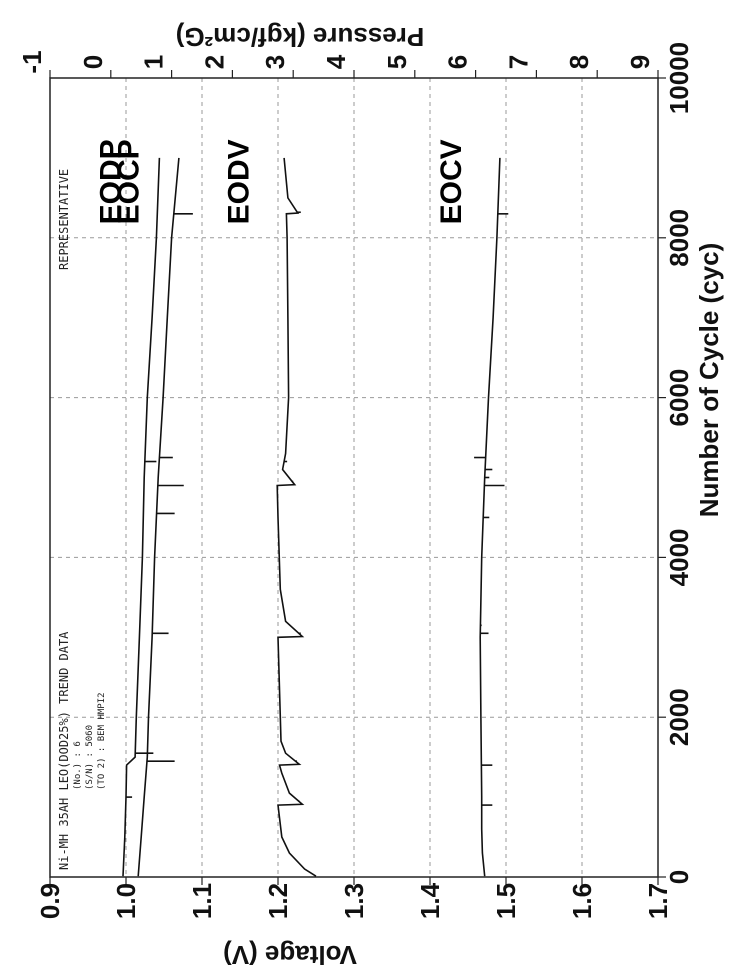  Describe the element at coordinates (64, 750) in the screenshot. I see `header-left-note: Ni-MH 35AH LEO(DOD25%) TREND DATA` at that location.